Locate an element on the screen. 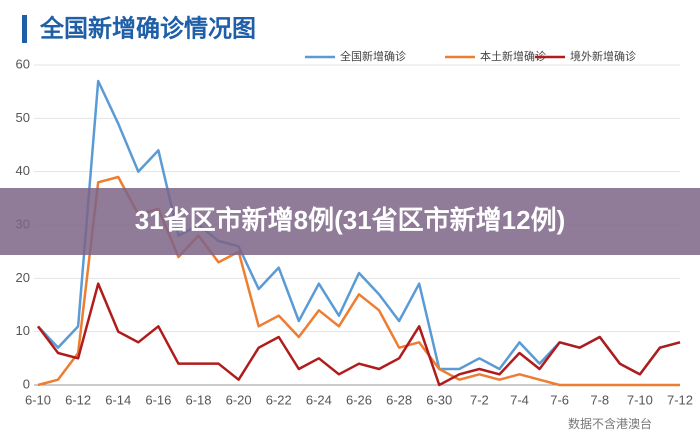 The width and height of the screenshot is (700, 446). x-tick-label: 7-4 is located at coordinates (519, 399).